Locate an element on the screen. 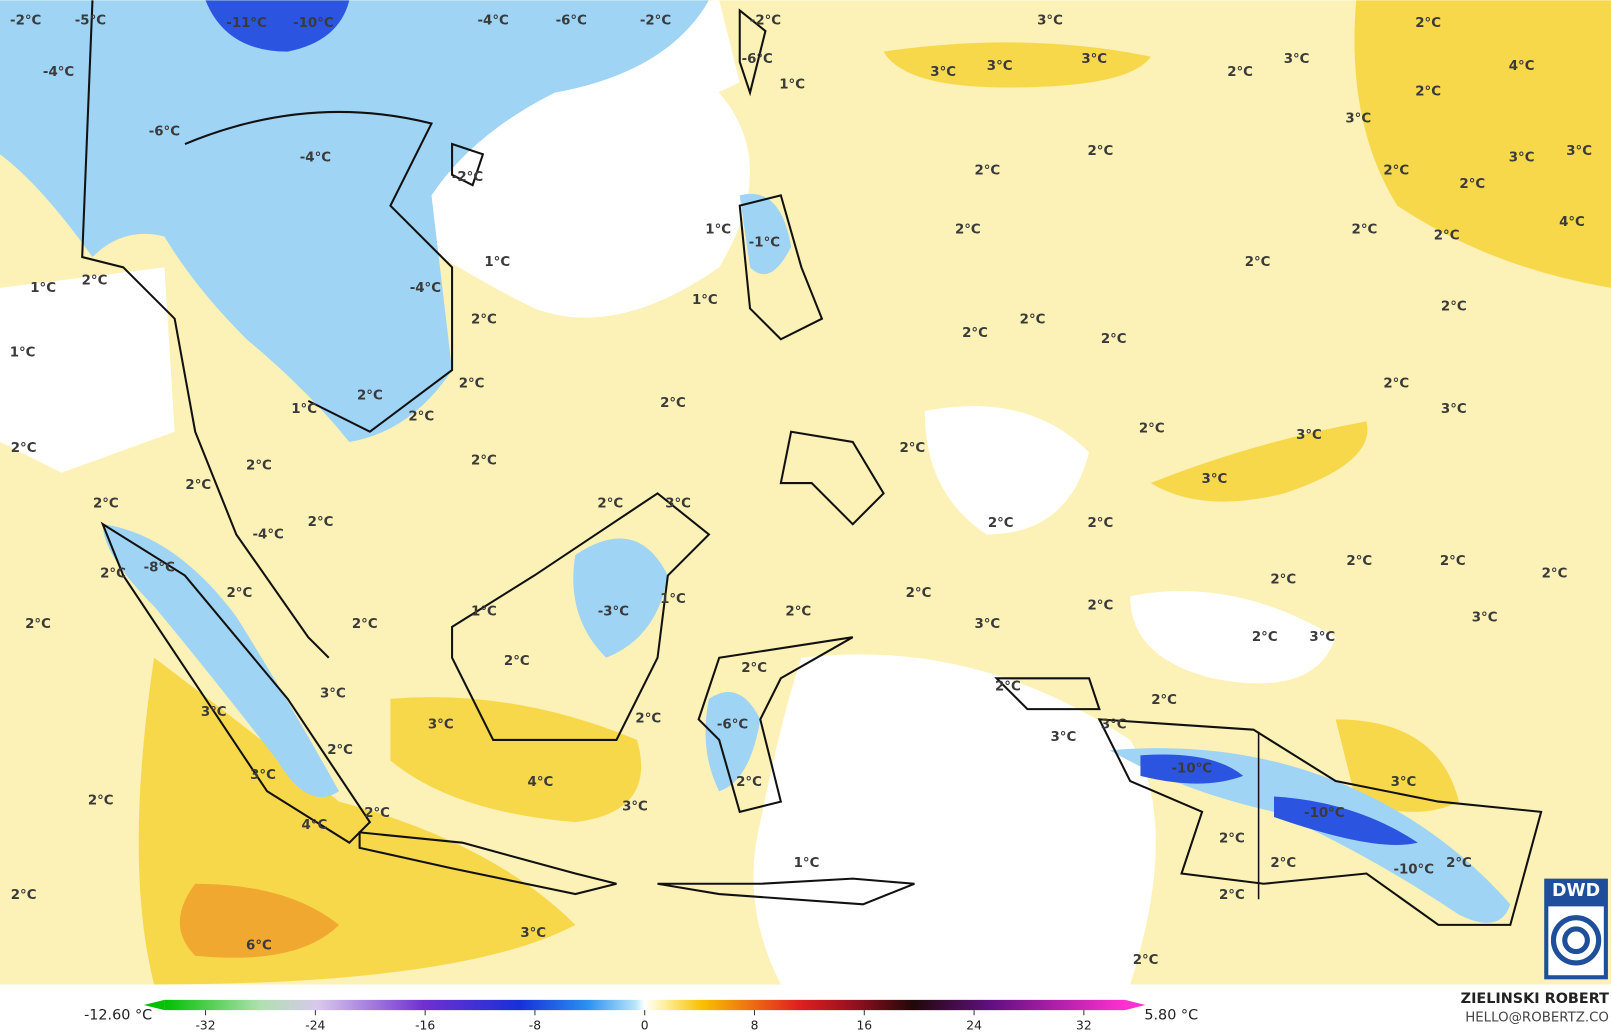  dwd-logo: DWD is located at coordinates (1576, 929).